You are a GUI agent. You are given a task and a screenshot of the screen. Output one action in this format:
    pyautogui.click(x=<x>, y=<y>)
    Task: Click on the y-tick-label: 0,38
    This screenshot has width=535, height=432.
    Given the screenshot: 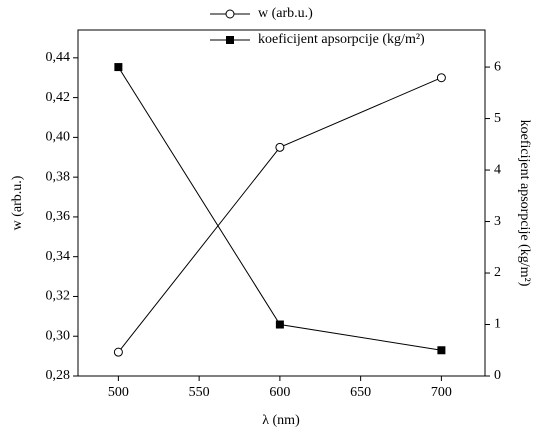 What is the action you would take?
    pyautogui.click(x=58, y=176)
    